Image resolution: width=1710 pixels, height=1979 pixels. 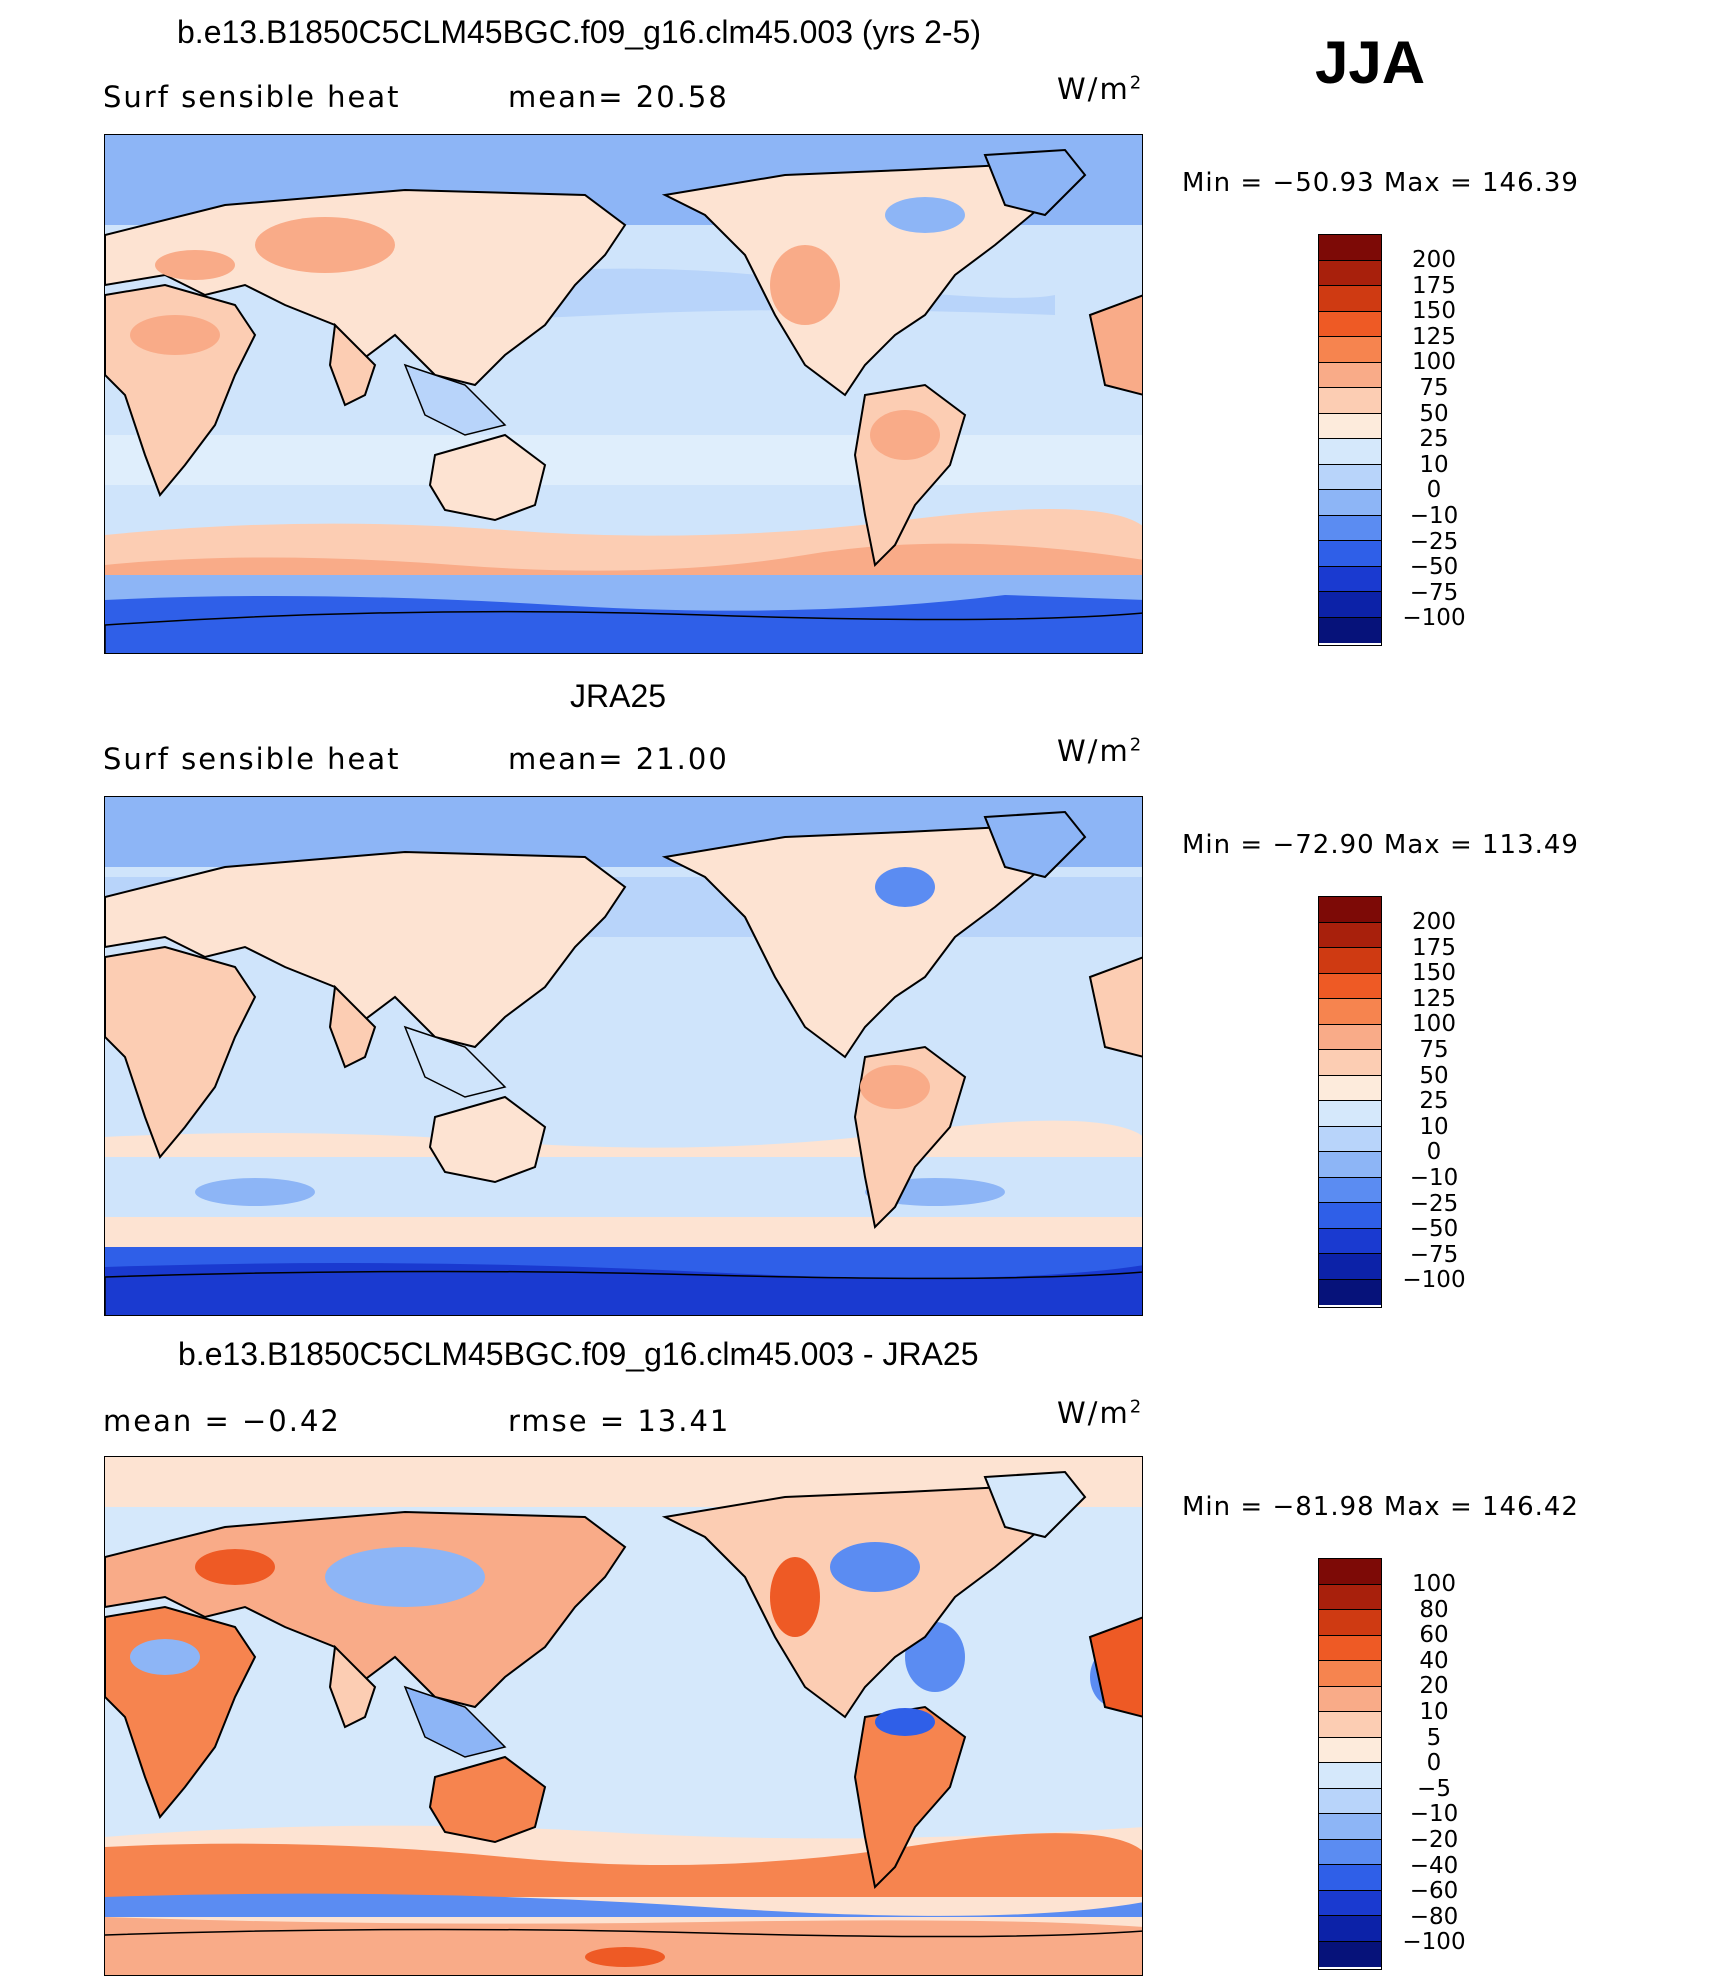 I want to click on season-label: JJA, so click(x=1370, y=62).